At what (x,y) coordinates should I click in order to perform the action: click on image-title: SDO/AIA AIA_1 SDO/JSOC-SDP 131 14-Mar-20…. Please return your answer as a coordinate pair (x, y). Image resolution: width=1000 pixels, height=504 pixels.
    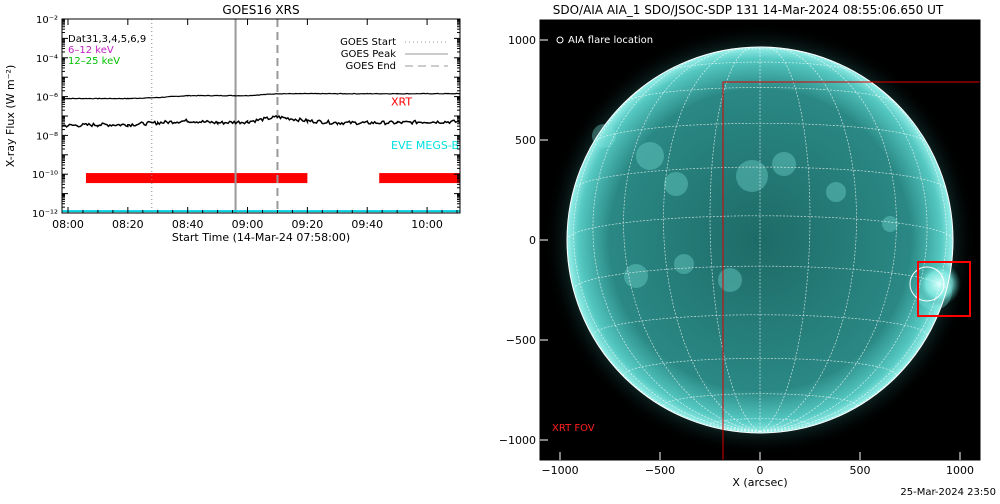
    Looking at the image, I should click on (748, 10).